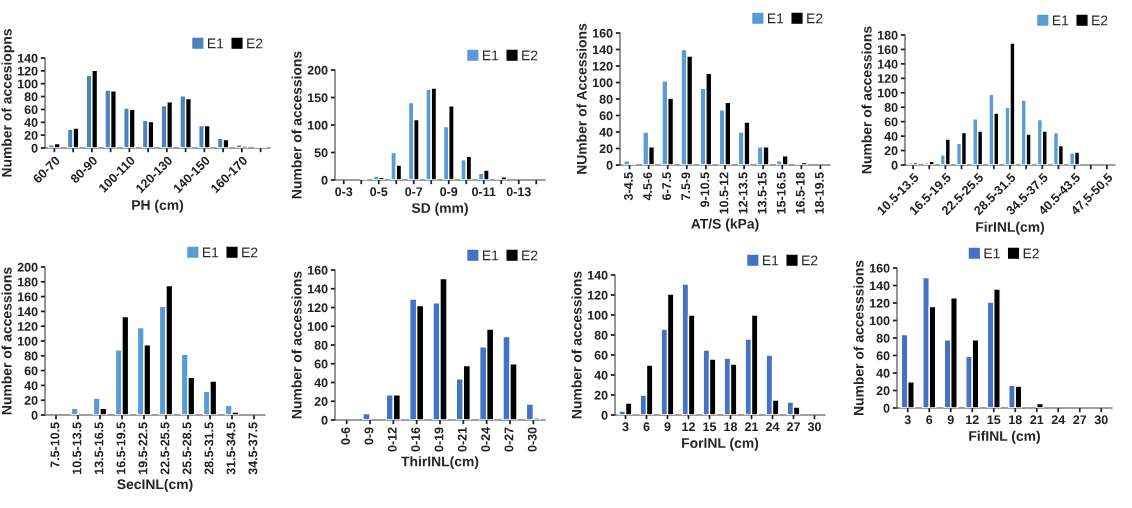 The image size is (1132, 508). What do you see at coordinates (762, 193) in the screenshot?
I see `x-tick-label: 13.5-15` at bounding box center [762, 193].